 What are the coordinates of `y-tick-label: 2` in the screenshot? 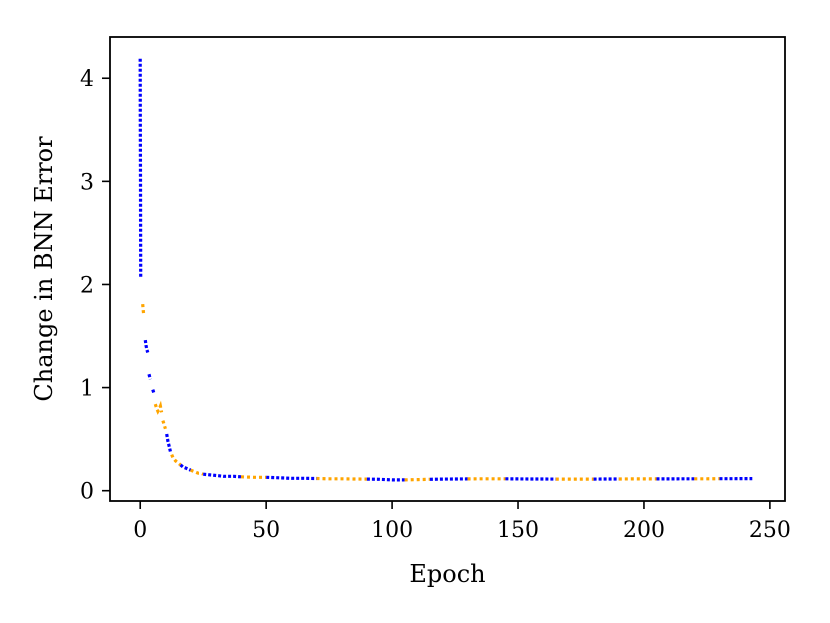 It's located at (87, 285).